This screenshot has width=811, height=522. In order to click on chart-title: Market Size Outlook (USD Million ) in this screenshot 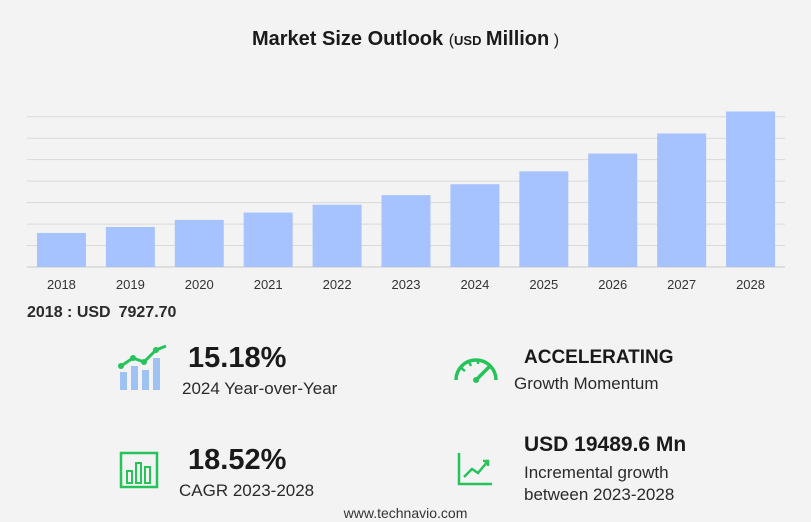, I will do `click(405, 39)`.